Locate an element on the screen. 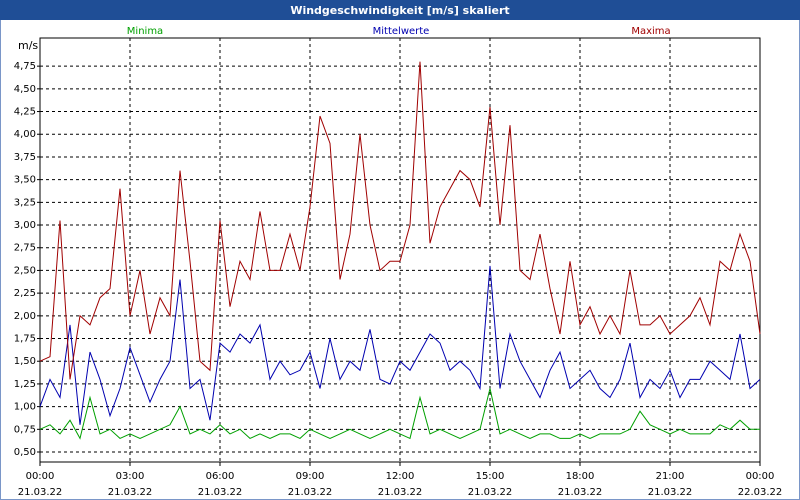  chart-title: Windgeschwindigkeit [m/s] skaliert is located at coordinates (399, 10).